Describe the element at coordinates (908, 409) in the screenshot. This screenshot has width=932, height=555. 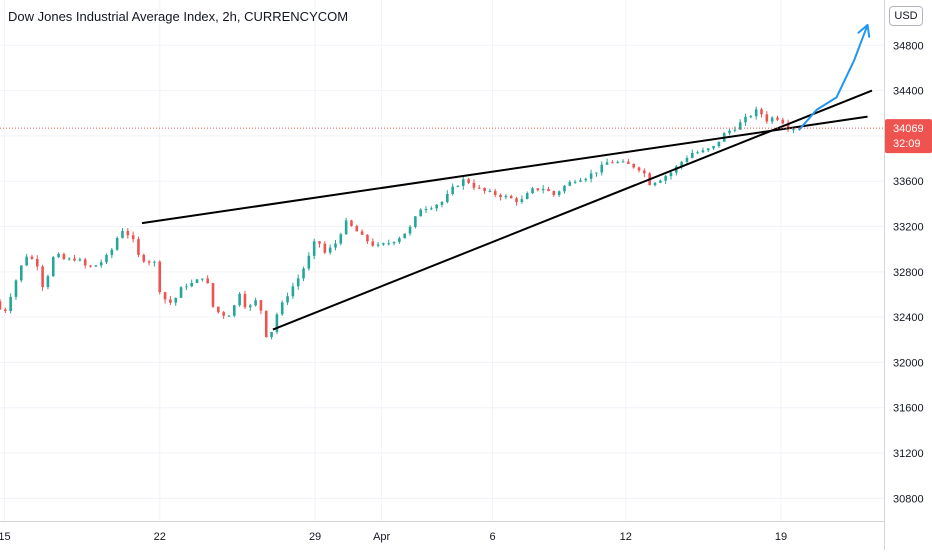
I see `y-tick-label: 31600` at that location.